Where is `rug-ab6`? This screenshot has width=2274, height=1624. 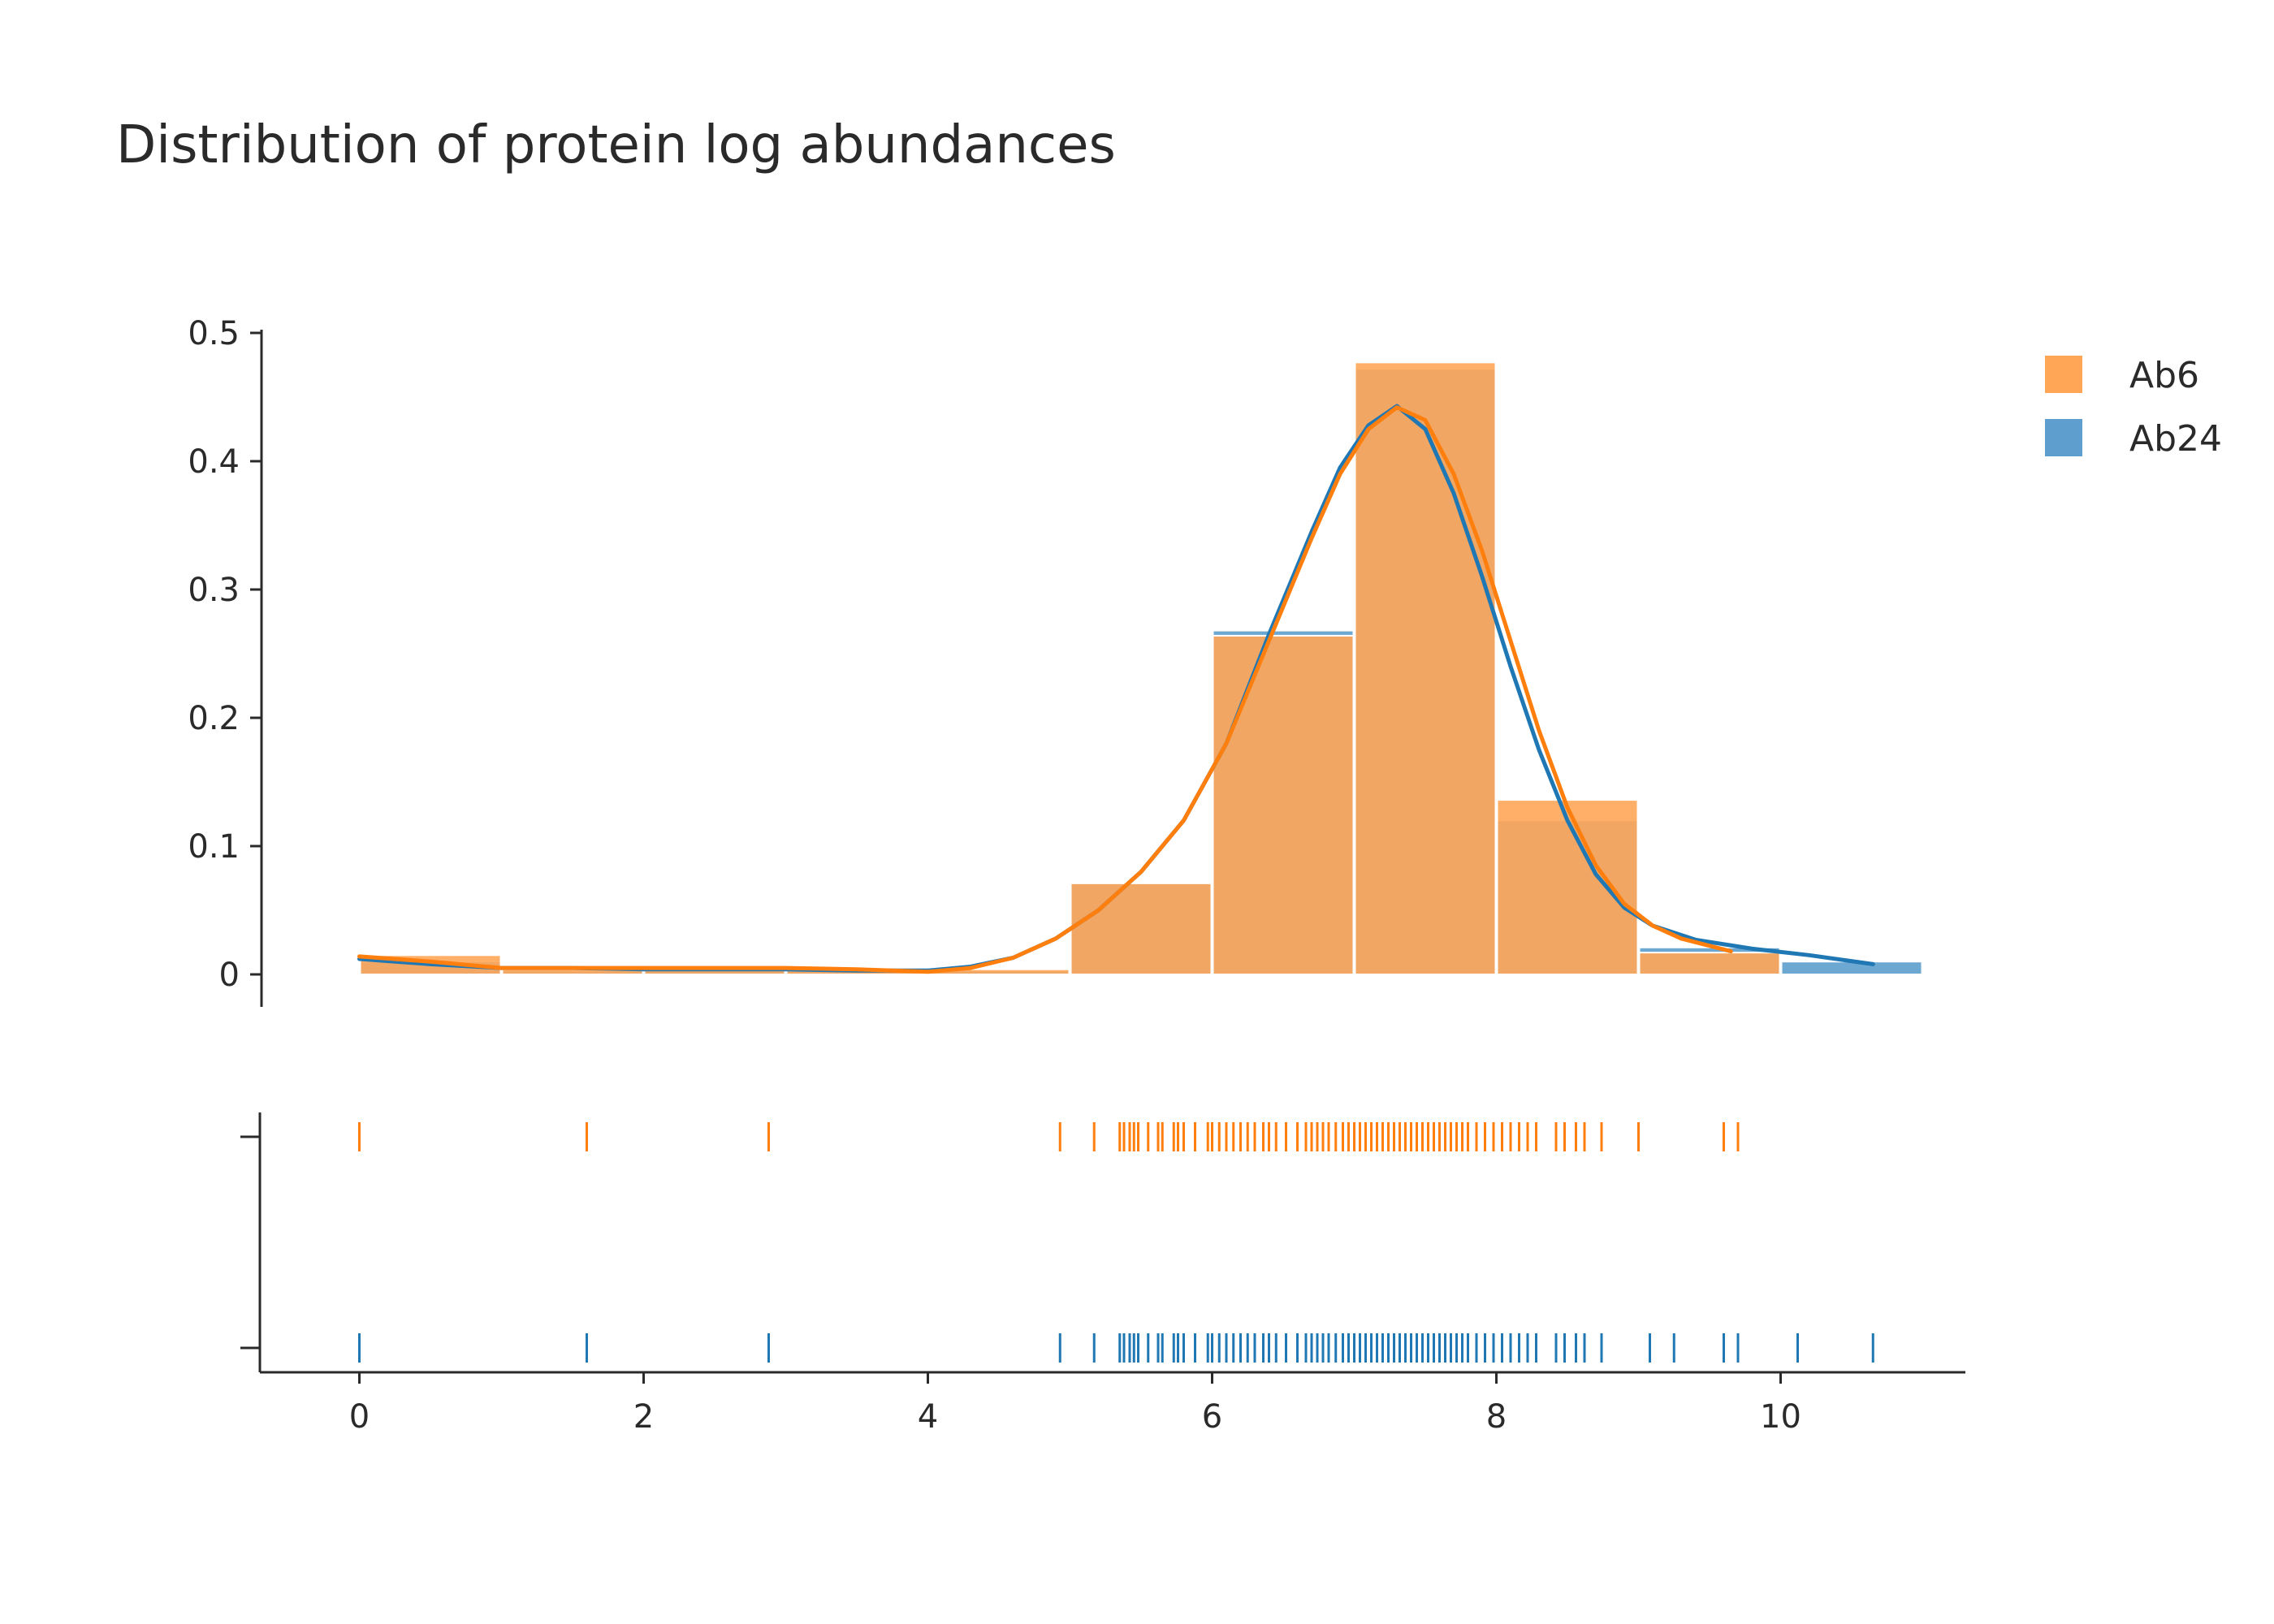 rug-ab6 is located at coordinates (1049, 1136).